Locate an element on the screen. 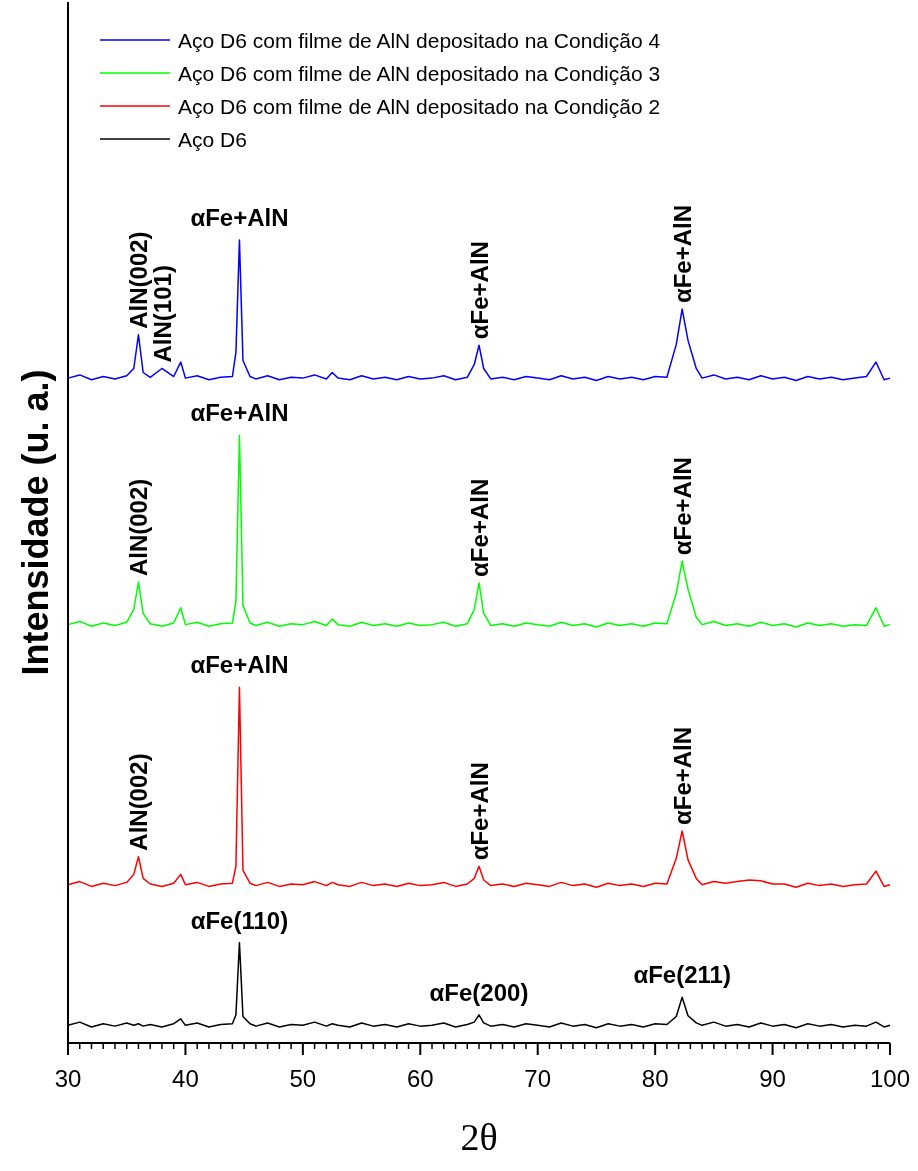  x-tick-label: 40 is located at coordinates (185, 1078).